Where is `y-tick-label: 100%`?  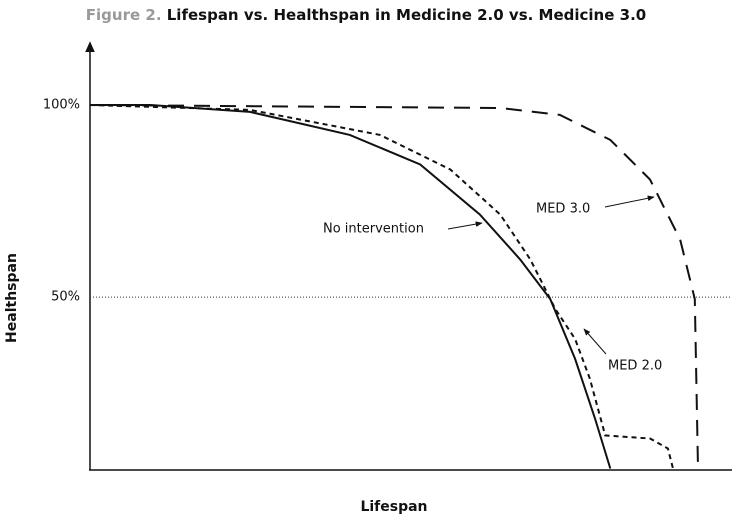
y-tick-label: 100% is located at coordinates (61, 104).